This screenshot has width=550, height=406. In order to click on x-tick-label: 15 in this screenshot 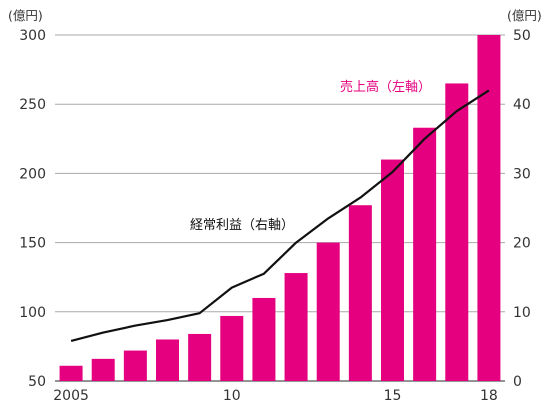, I will do `click(393, 396)`.